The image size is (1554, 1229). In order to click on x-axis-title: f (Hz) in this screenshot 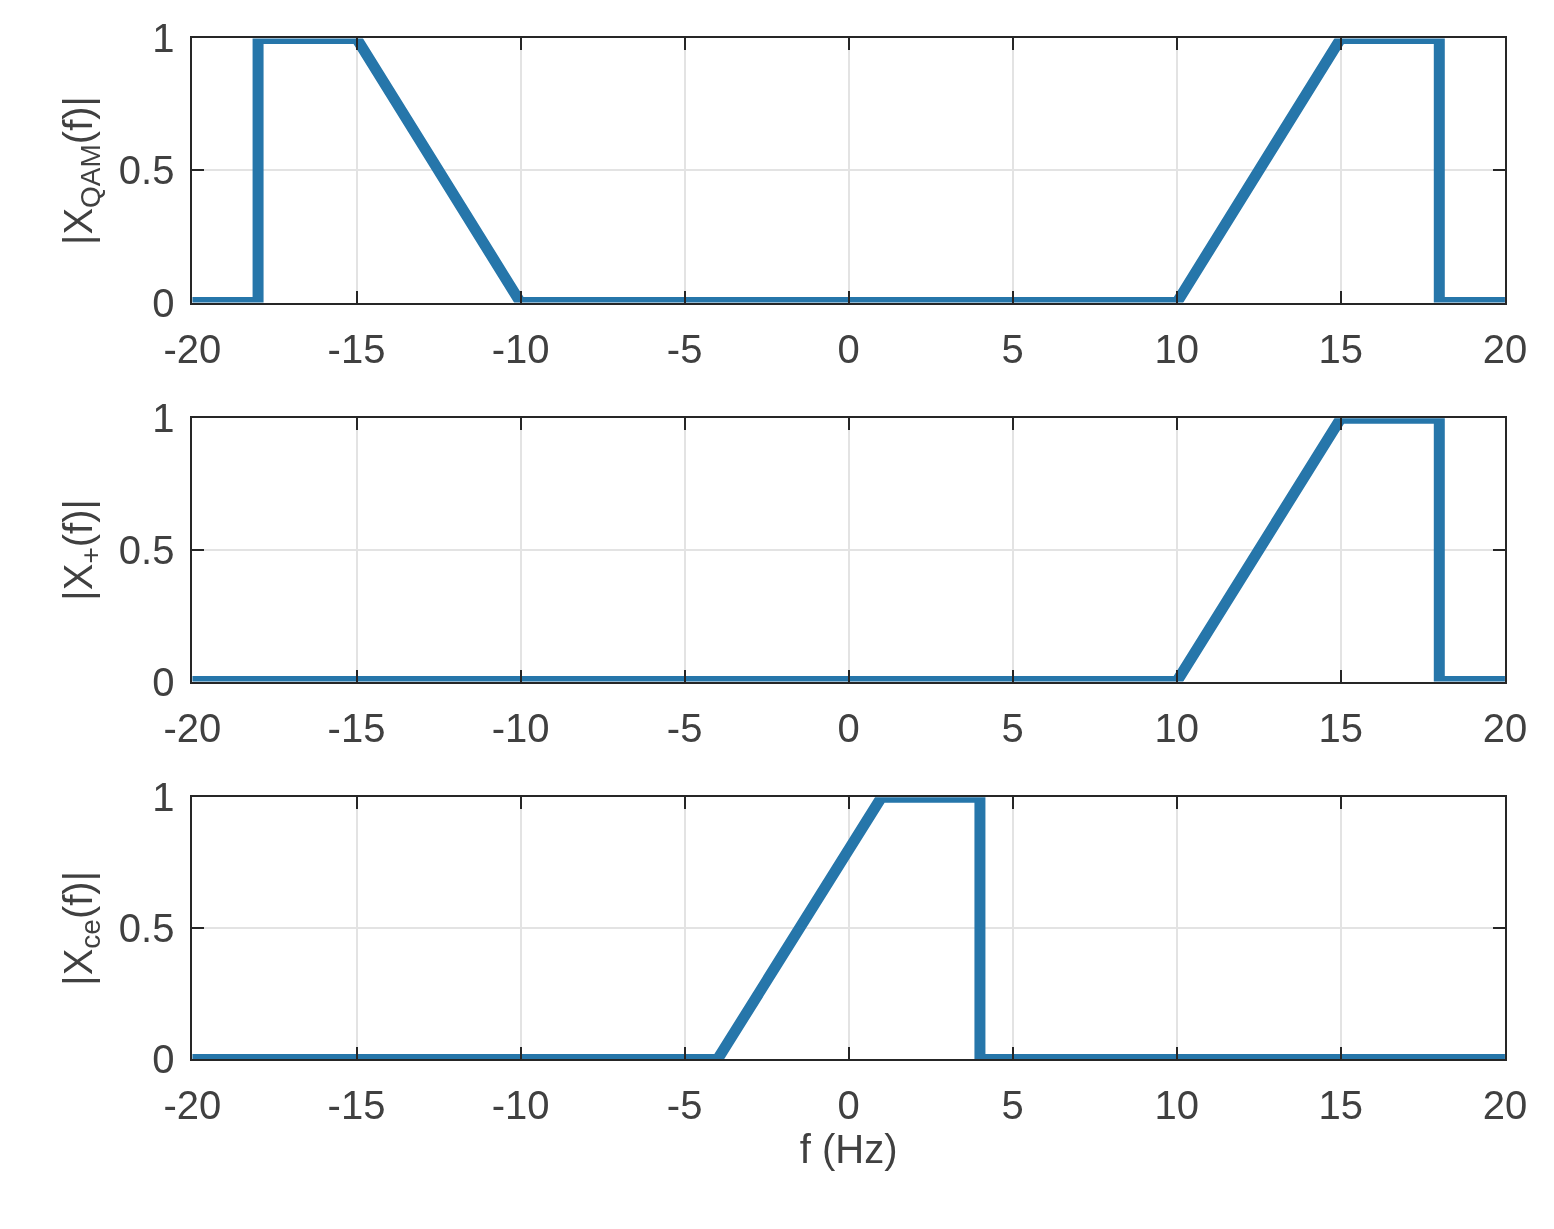, I will do `click(848, 1149)`.